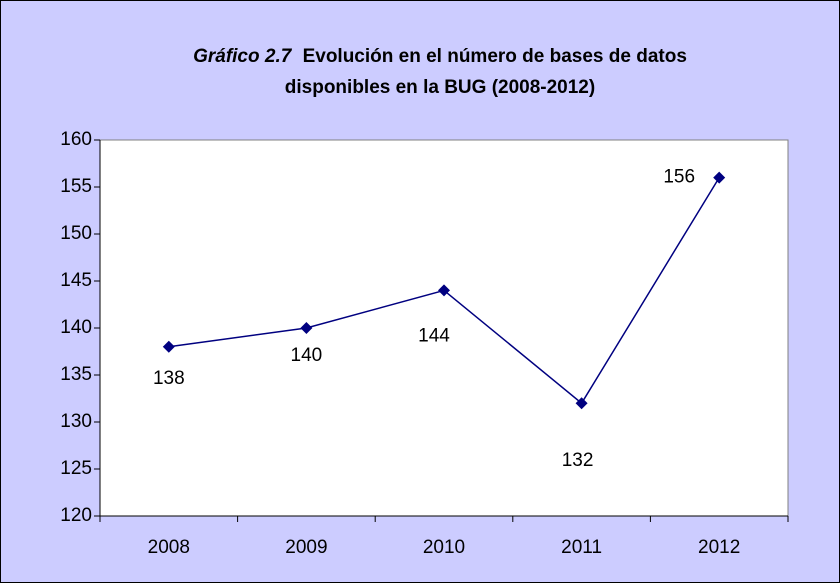 Image resolution: width=840 pixels, height=588 pixels. I want to click on y-tick-label: 150, so click(76, 233).